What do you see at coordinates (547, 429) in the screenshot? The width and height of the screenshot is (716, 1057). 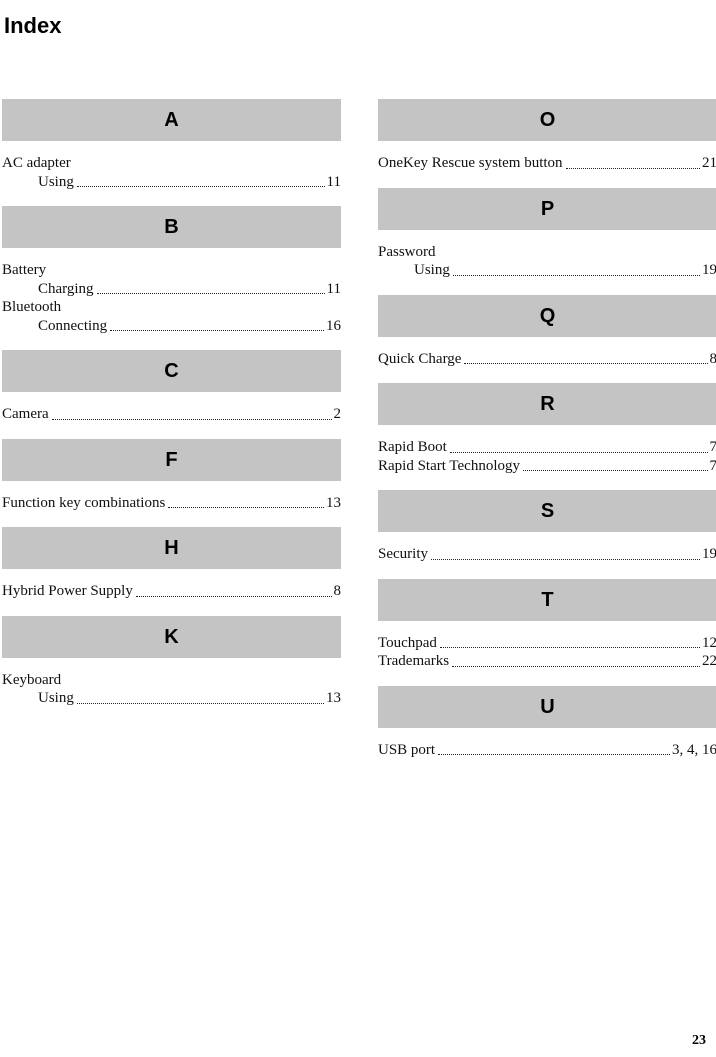 I see `index-section-r: R Rapid Boot 7 Rapid Start Technology 7` at bounding box center [547, 429].